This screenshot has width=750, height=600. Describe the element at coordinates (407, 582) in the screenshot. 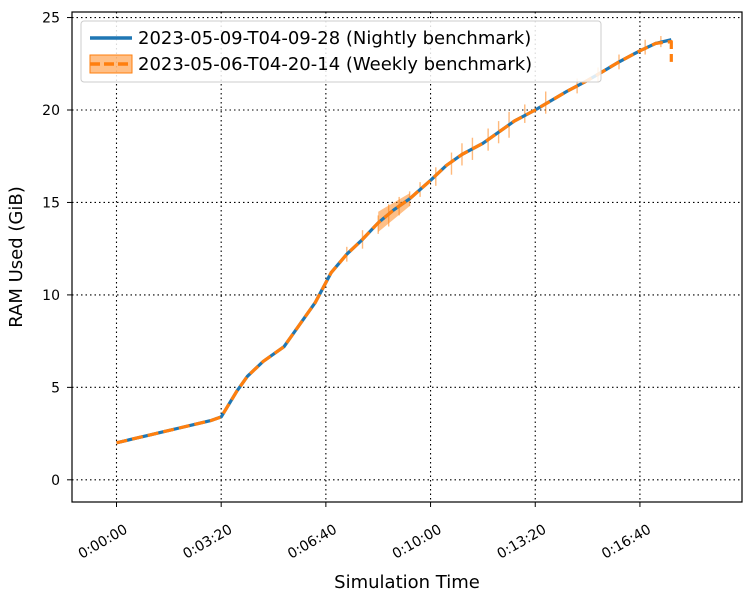

I see `x-axis-label: Simulation Time` at that location.